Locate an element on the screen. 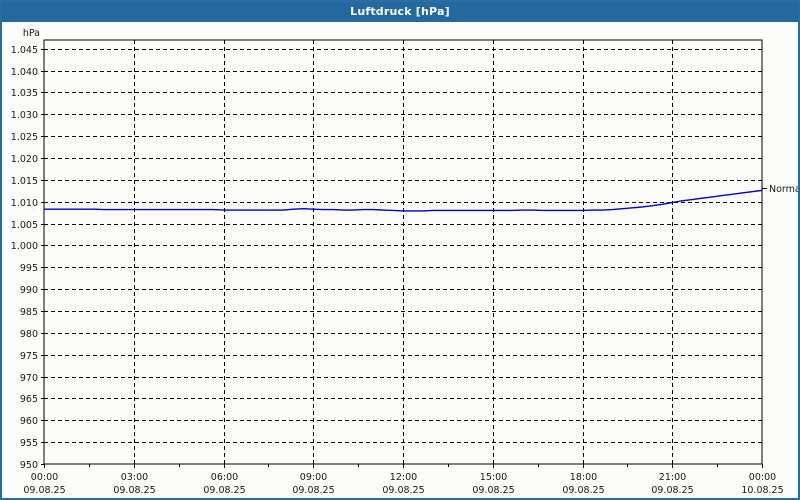 This screenshot has width=800, height=500. y-axis-tick-label: 980 is located at coordinates (29, 334).